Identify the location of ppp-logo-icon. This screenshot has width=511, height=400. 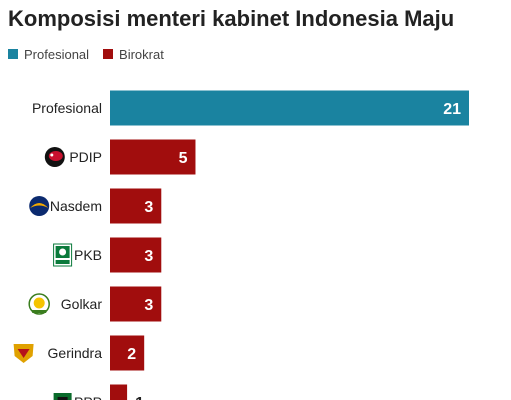
(62, 396).